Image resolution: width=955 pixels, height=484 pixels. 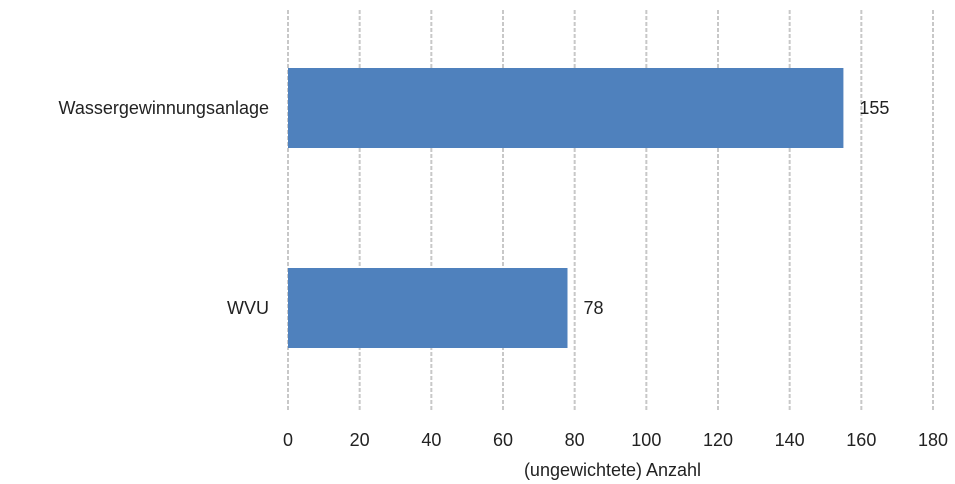 What do you see at coordinates (861, 440) in the screenshot?
I see `x-tick-label: 160` at bounding box center [861, 440].